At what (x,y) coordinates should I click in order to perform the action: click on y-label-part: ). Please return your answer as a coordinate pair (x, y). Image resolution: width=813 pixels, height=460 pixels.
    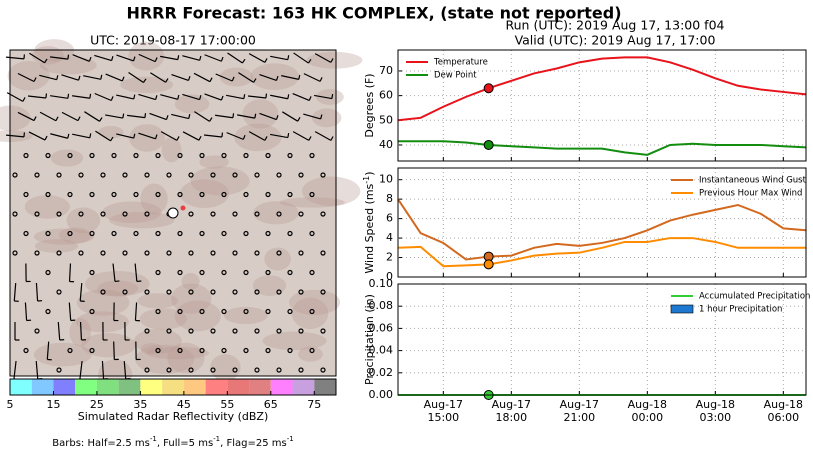
    Looking at the image, I should click on (369, 173).